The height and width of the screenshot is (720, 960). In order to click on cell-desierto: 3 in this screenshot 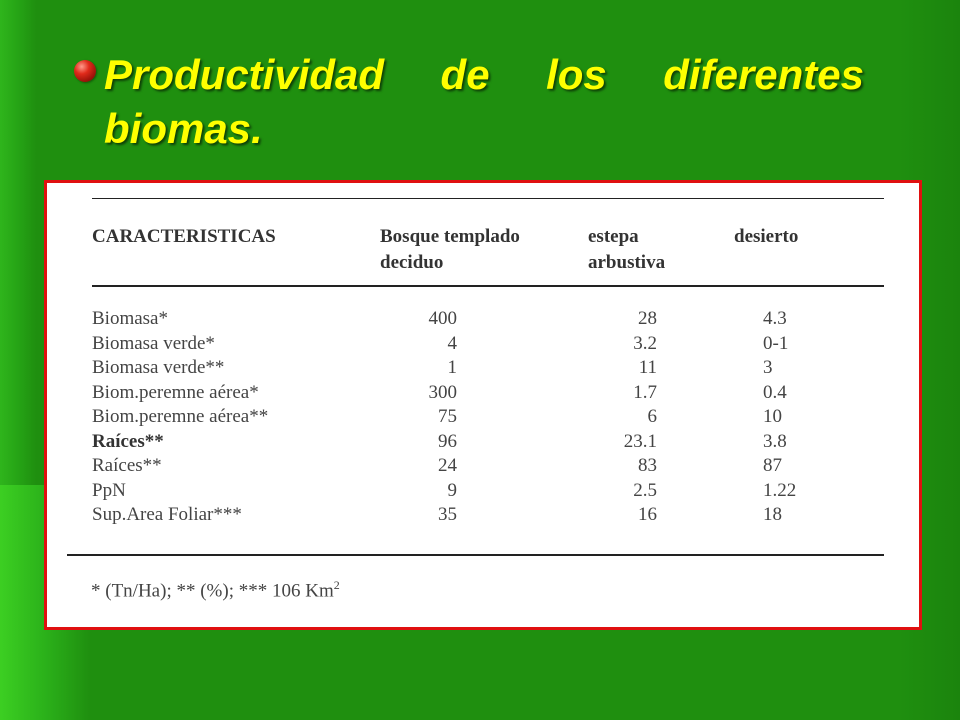, I will do `click(768, 367)`.